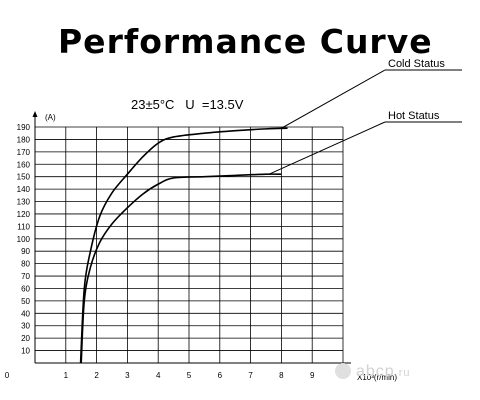 The height and width of the screenshot is (400, 480). What do you see at coordinates (24, 202) in the screenshot?
I see `y-tick-label: 130` at bounding box center [24, 202].